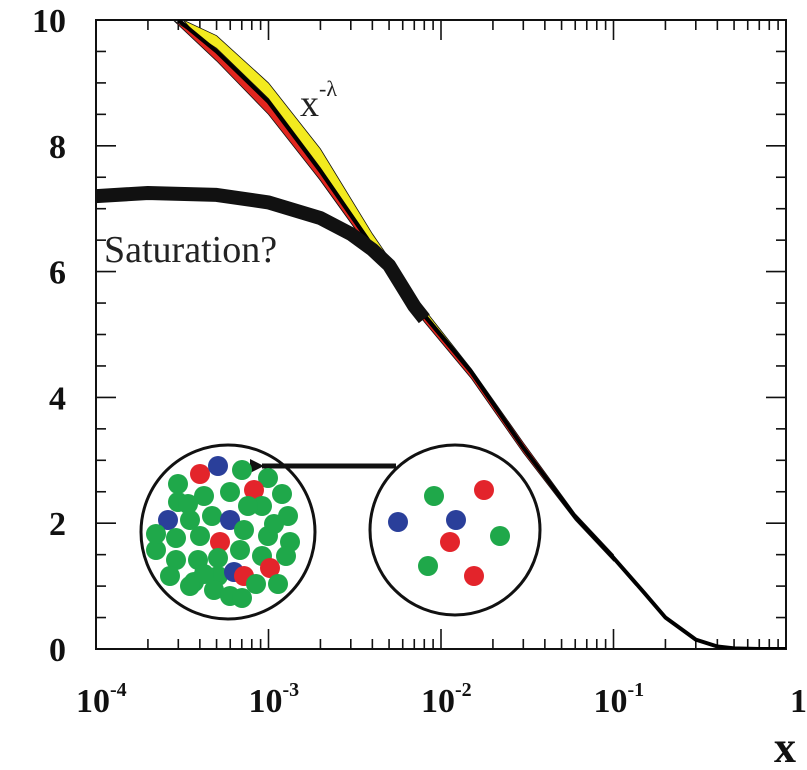  I want to click on x-tick-label: 10⁻², so click(446, 699).